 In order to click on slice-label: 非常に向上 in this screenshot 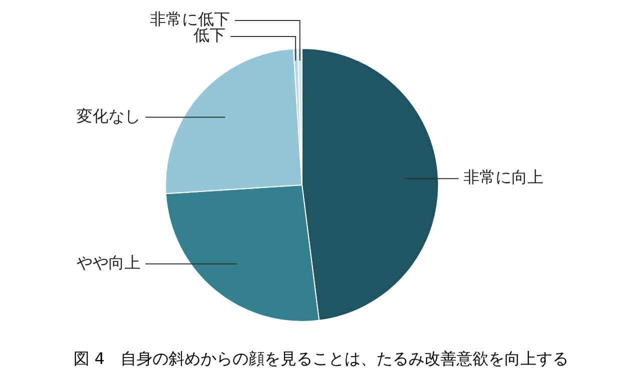, I will do `click(504, 177)`.